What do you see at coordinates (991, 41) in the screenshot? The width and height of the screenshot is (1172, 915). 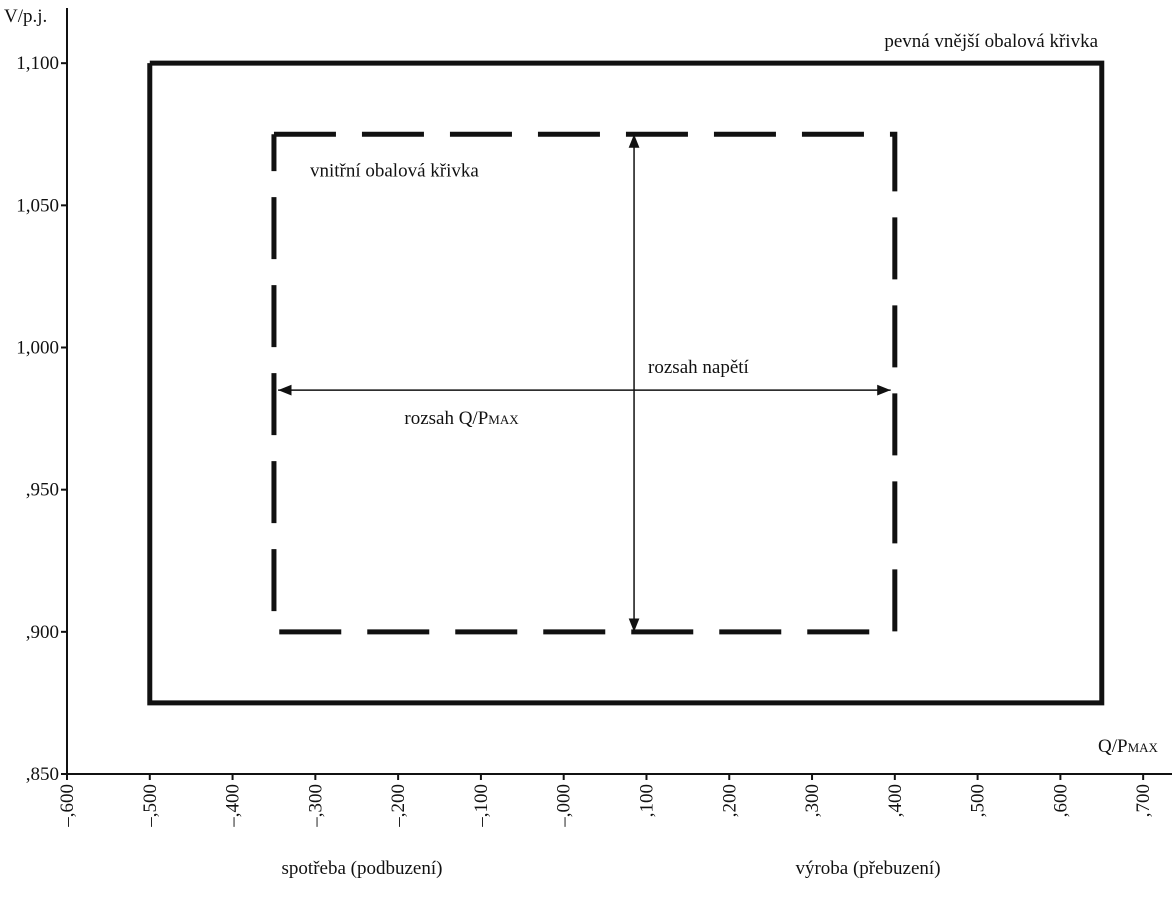 I see `series-label: pevná vnější obalová křivka` at bounding box center [991, 41].